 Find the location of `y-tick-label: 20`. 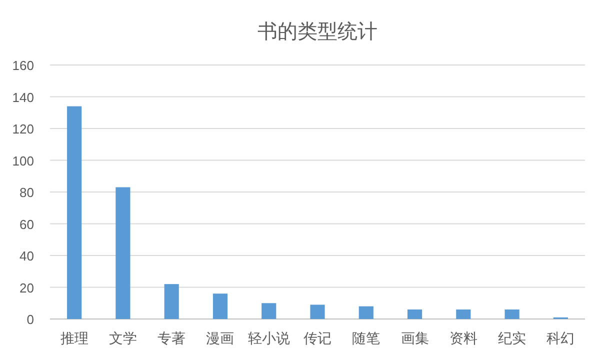

y-tick-label: 20 is located at coordinates (27, 288).